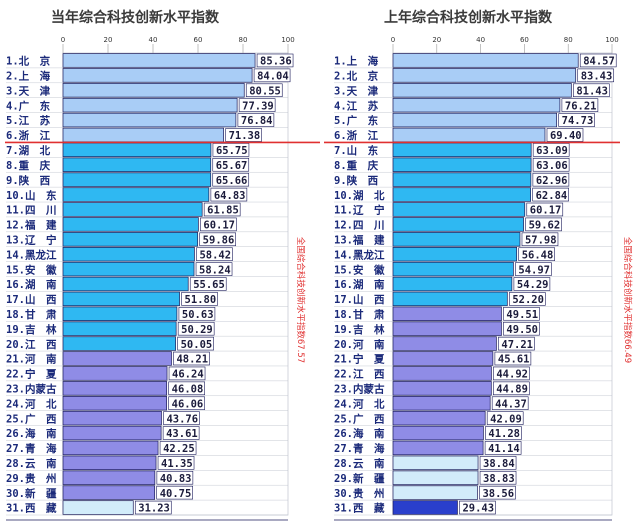  What do you see at coordinates (219, 240) in the screenshot?
I see `value-label: 59.86` at bounding box center [219, 240].